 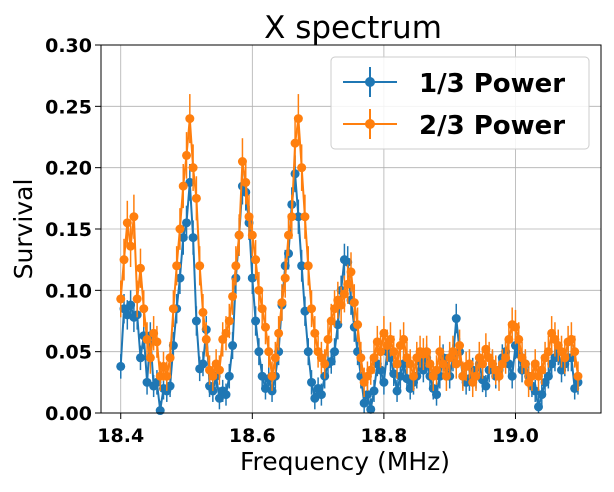 I want to click on y-tick-label: 0.30, so click(x=68, y=46).